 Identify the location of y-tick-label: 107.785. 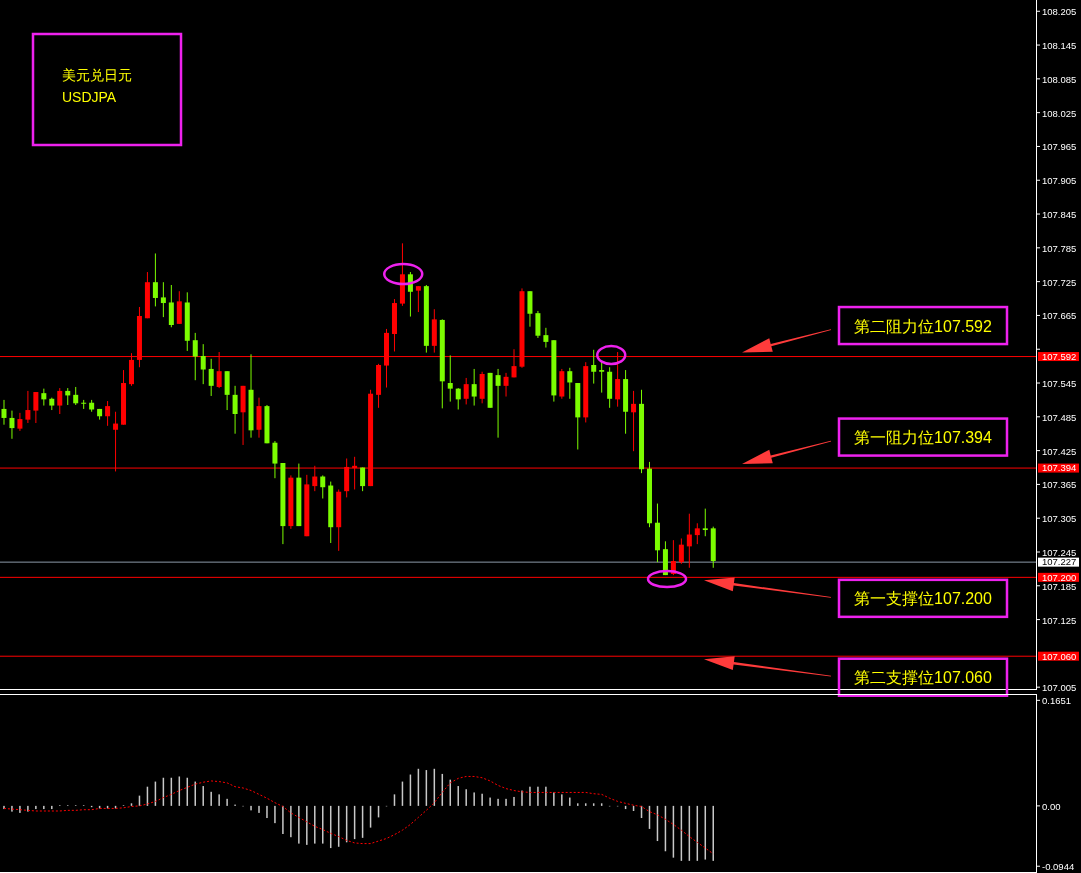
(1059, 248).